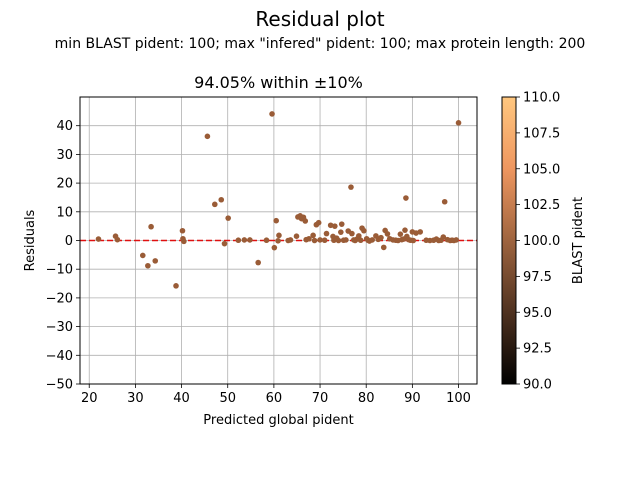  Describe the element at coordinates (278, 420) in the screenshot. I see `x-axis-label: Predicted global pident` at that location.